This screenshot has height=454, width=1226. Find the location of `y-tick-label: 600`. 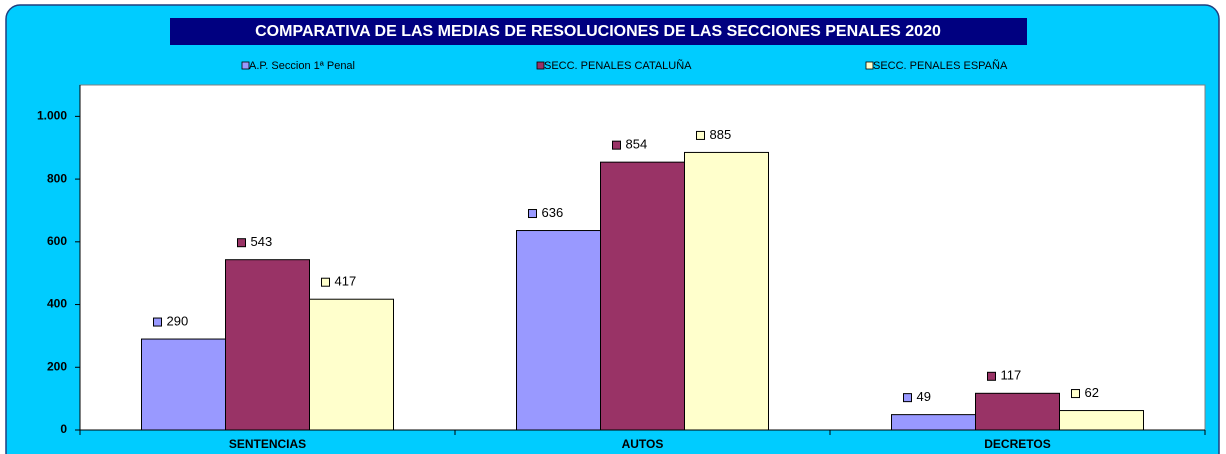

y-tick-label: 600 is located at coordinates (57, 241).